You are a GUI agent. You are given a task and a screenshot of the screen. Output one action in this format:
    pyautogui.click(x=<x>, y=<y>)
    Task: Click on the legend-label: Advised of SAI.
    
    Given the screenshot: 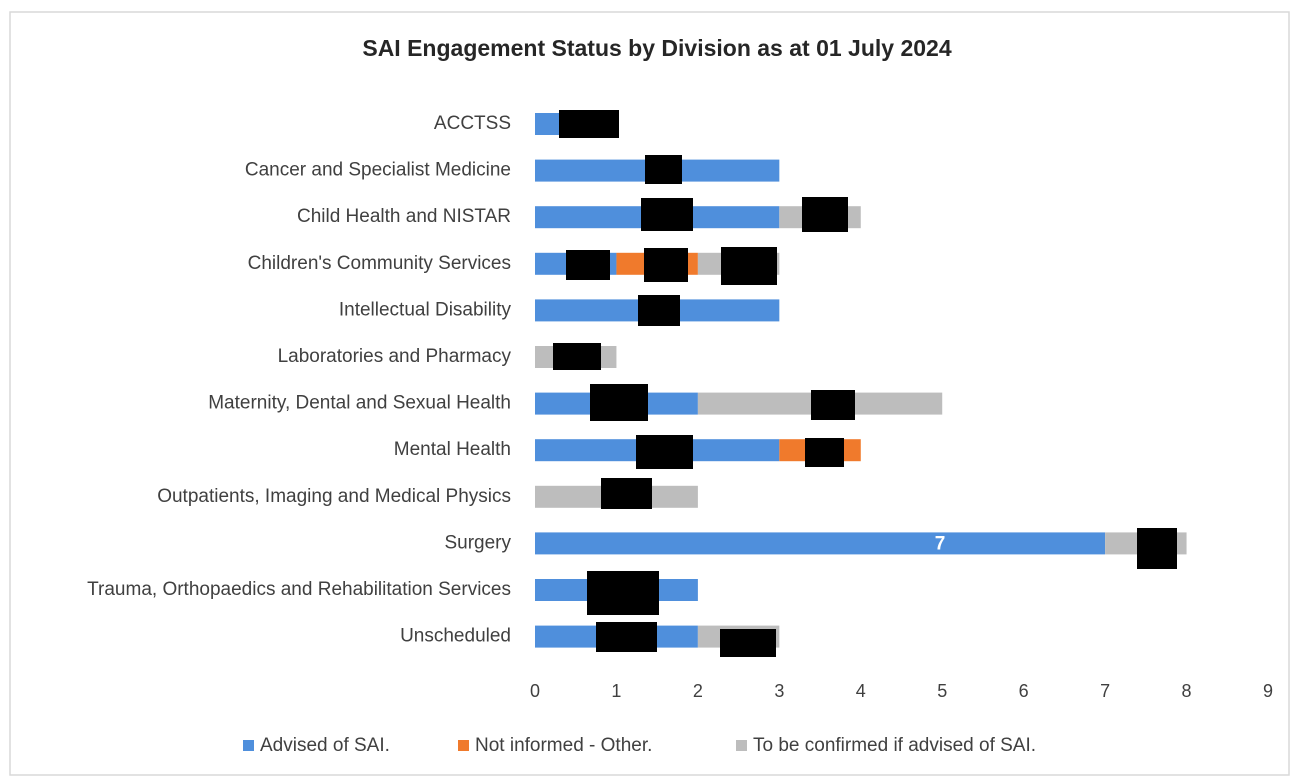 What is the action you would take?
    pyautogui.click(x=325, y=745)
    